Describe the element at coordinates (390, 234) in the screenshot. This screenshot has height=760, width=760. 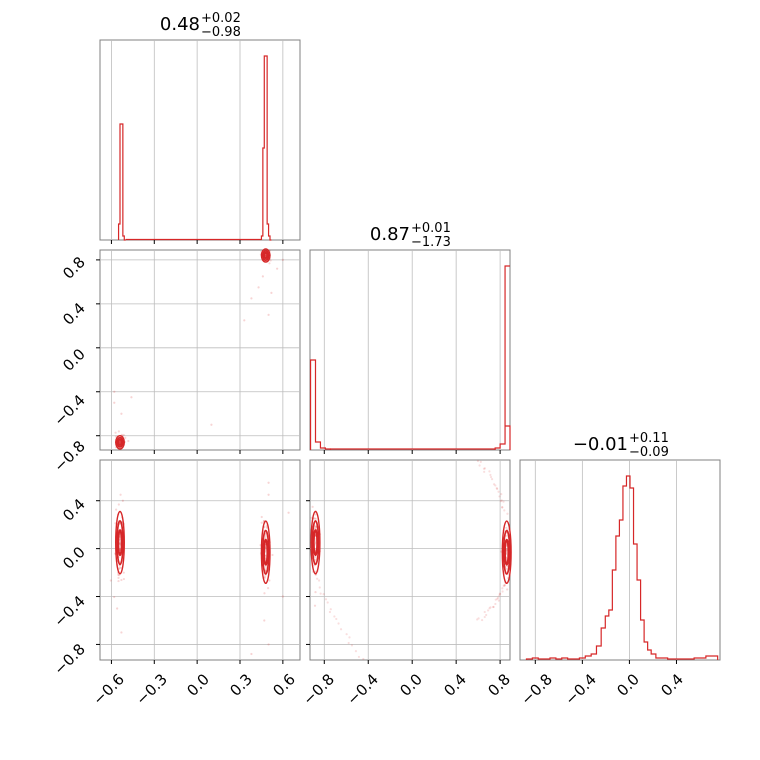
I see `title-value: 0.87` at that location.